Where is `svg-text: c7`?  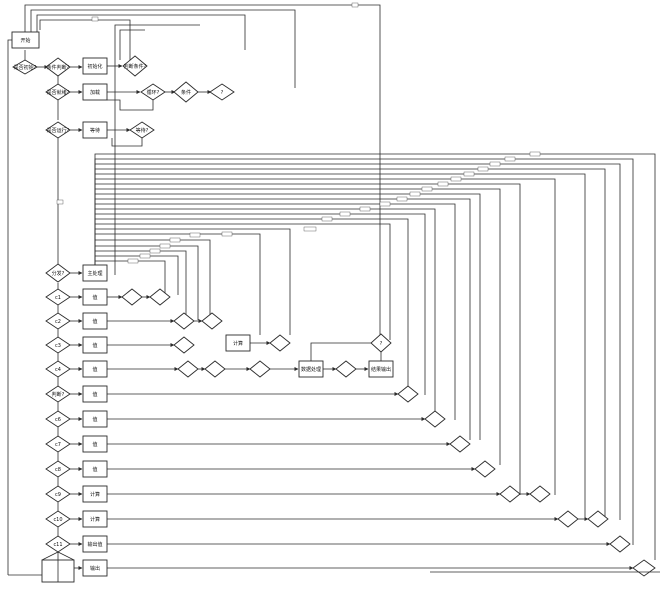
svg-text: c7 is located at coordinates (58, 445).